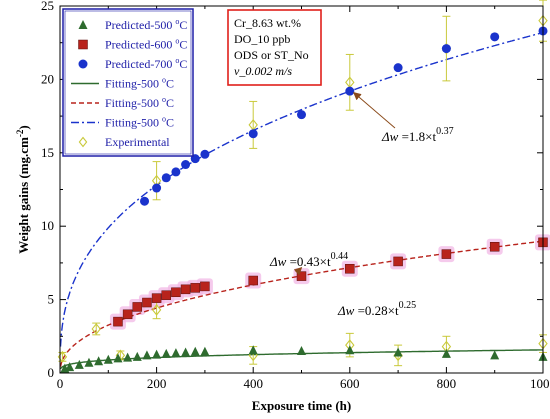 This screenshot has height=419, width=550. I want to click on legend-label: Predicted-500 oC, so click(146, 24).